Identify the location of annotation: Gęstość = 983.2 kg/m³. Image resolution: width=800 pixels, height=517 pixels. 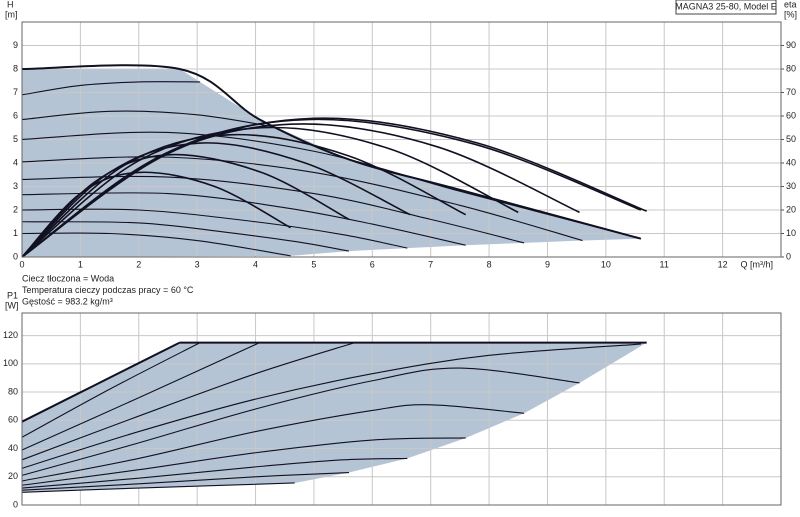
(67, 301).